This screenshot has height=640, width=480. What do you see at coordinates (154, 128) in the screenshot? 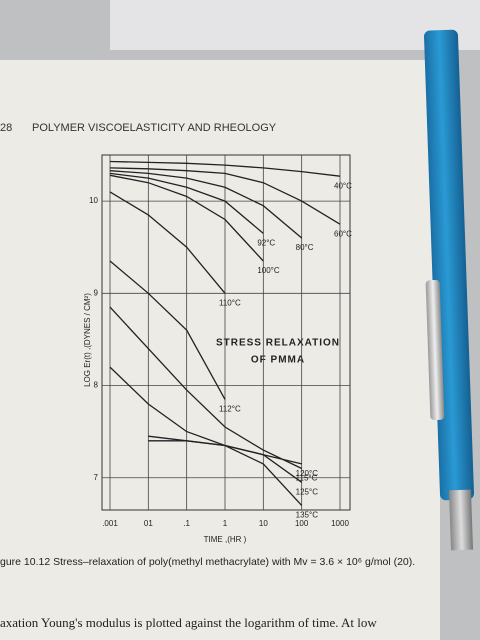
I see `running-title: POLYMER VISCOELASTICITY AND RHEOLOGY` at bounding box center [154, 128].